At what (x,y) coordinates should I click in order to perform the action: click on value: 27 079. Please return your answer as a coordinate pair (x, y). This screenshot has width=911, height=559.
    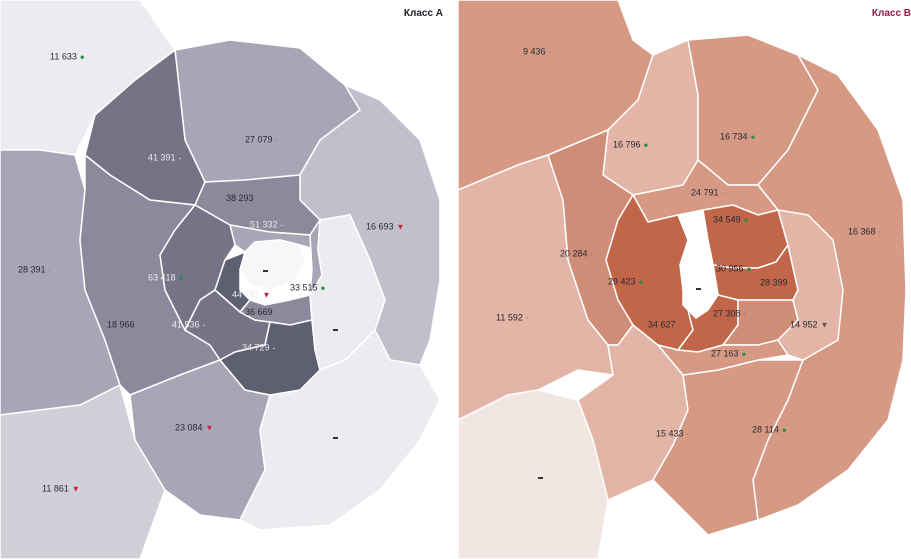
    Looking at the image, I should click on (259, 139).